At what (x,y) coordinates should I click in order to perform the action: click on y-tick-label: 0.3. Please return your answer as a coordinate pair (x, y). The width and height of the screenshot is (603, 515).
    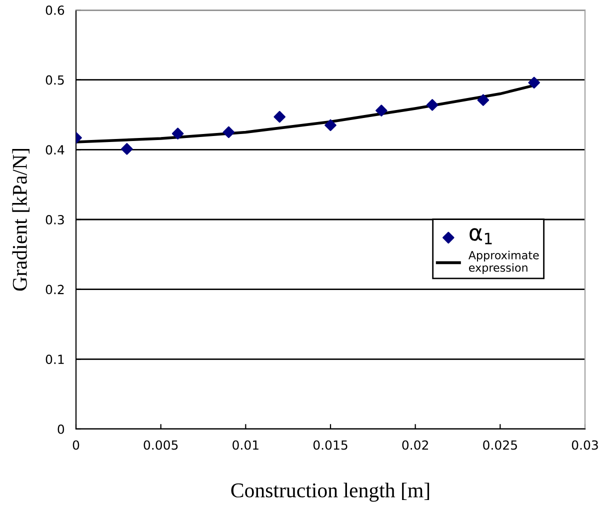
    Looking at the image, I should click on (55, 219).